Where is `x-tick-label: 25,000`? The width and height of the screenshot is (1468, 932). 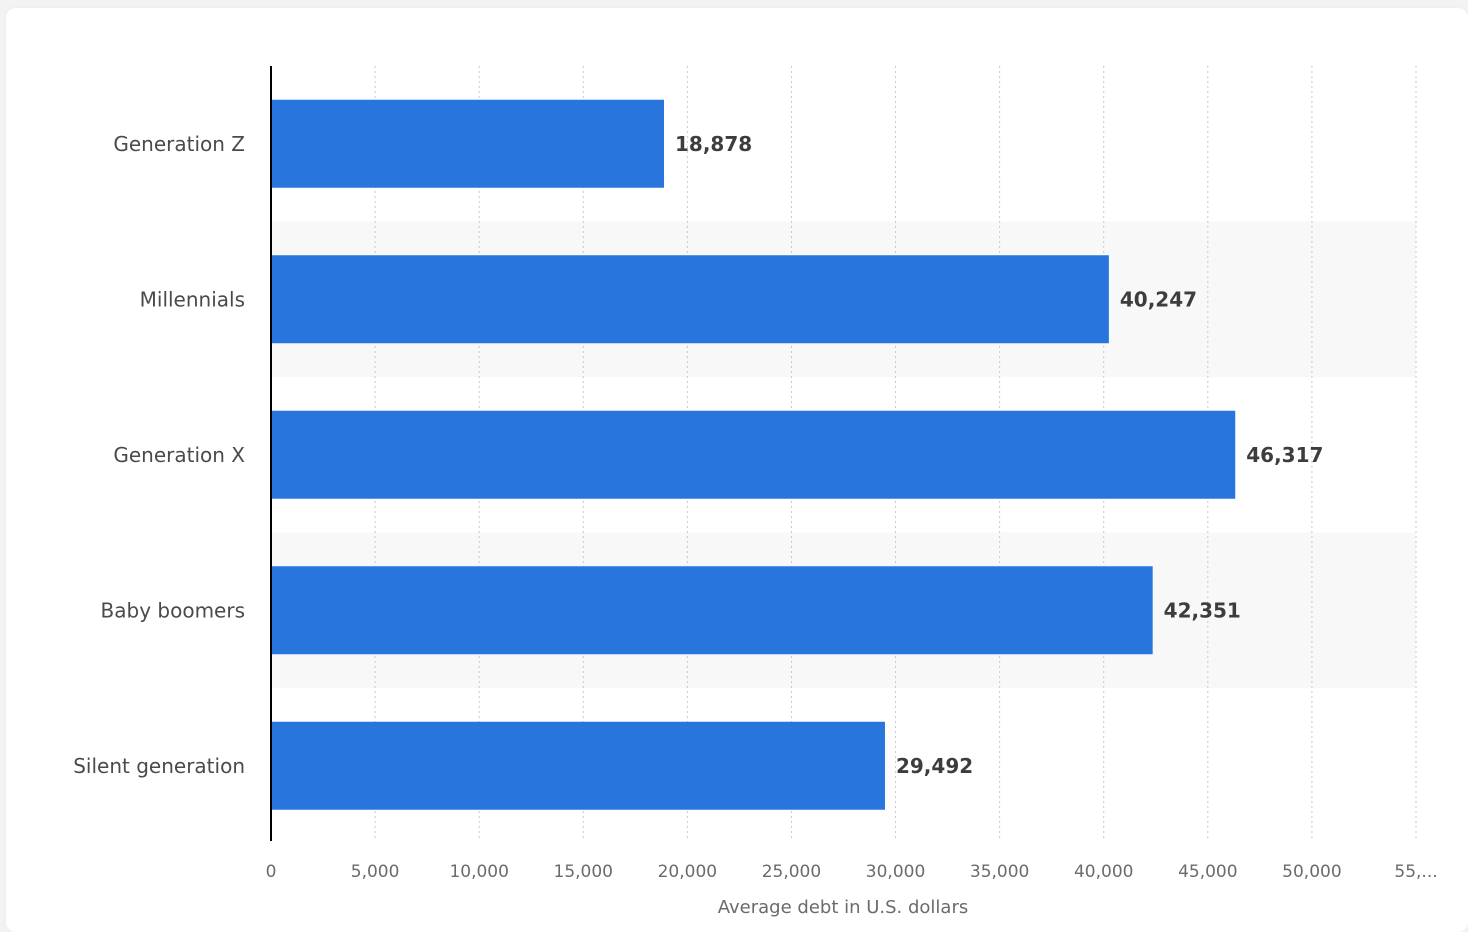 x-tick-label: 25,000 is located at coordinates (791, 872).